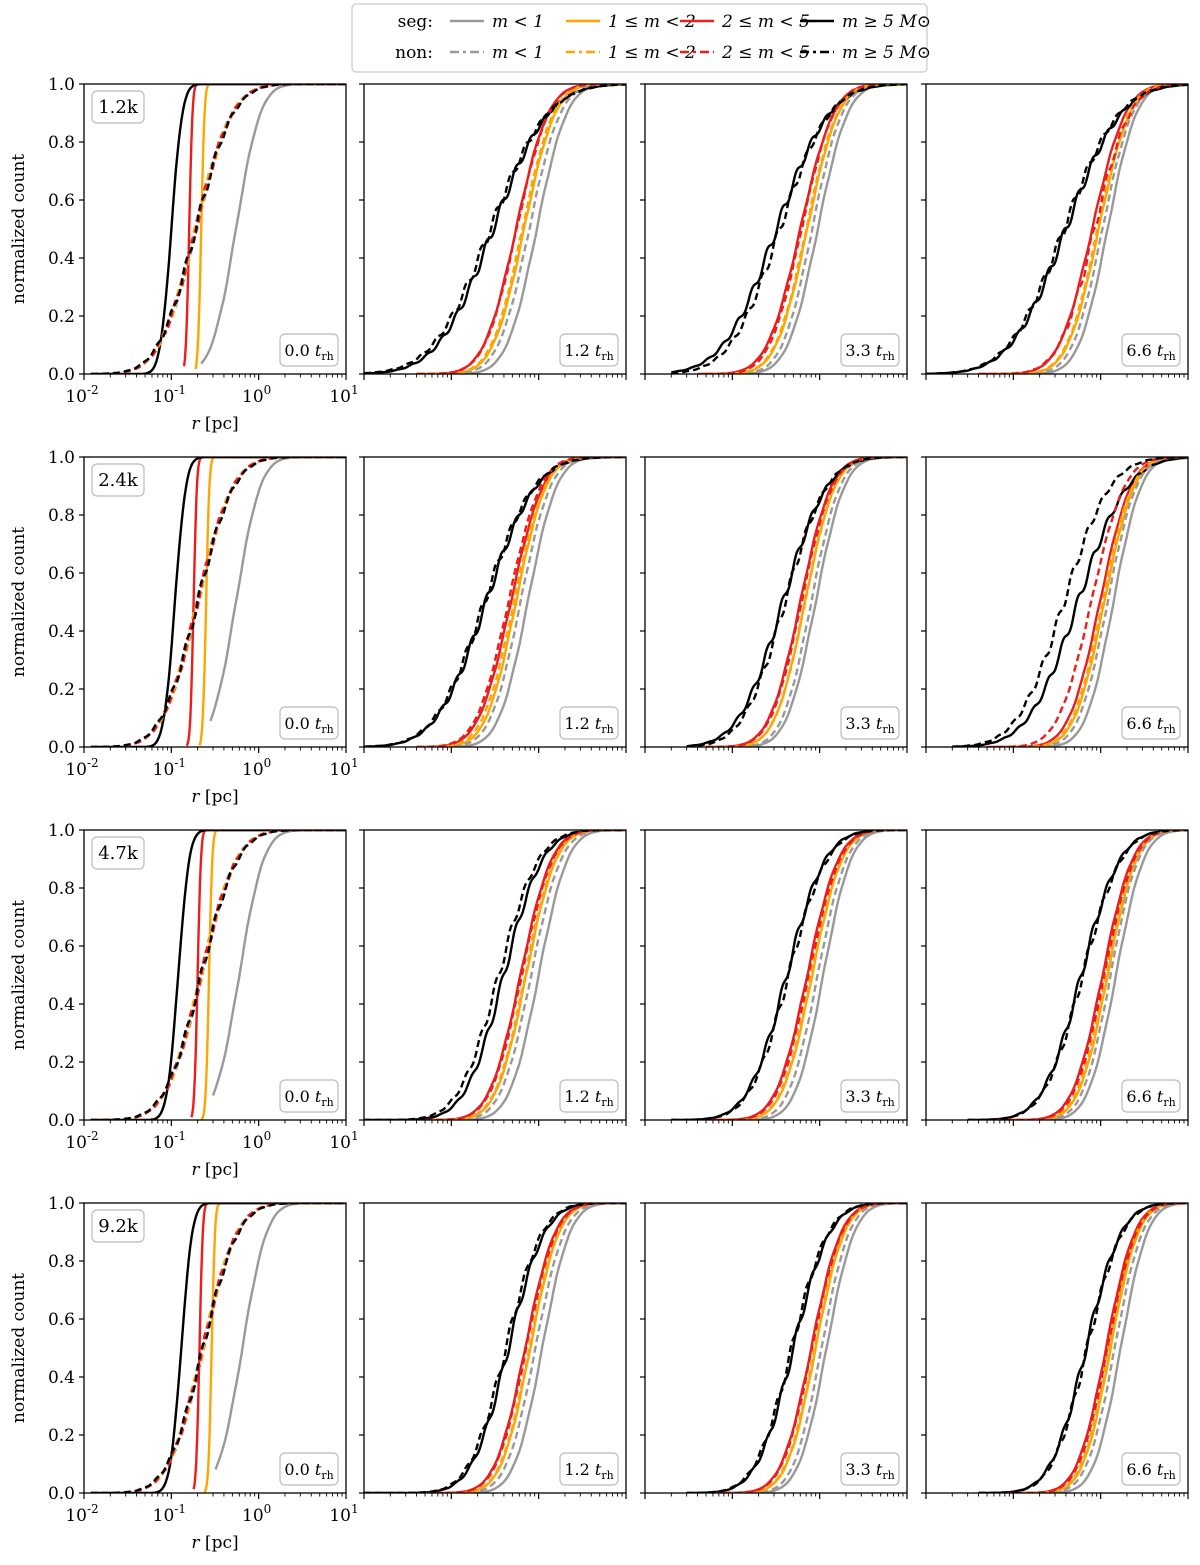 Image resolution: width=1200 pixels, height=1565 pixels. I want to click on panel-r1-c3: 3.3 trh, so click(774, 231).